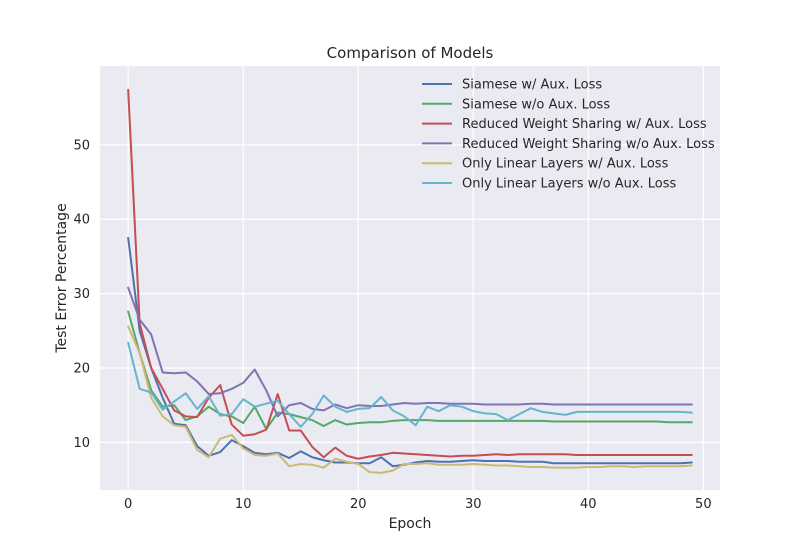  Describe the element at coordinates (588, 504) in the screenshot. I see `x-tick-label: 40` at that location.